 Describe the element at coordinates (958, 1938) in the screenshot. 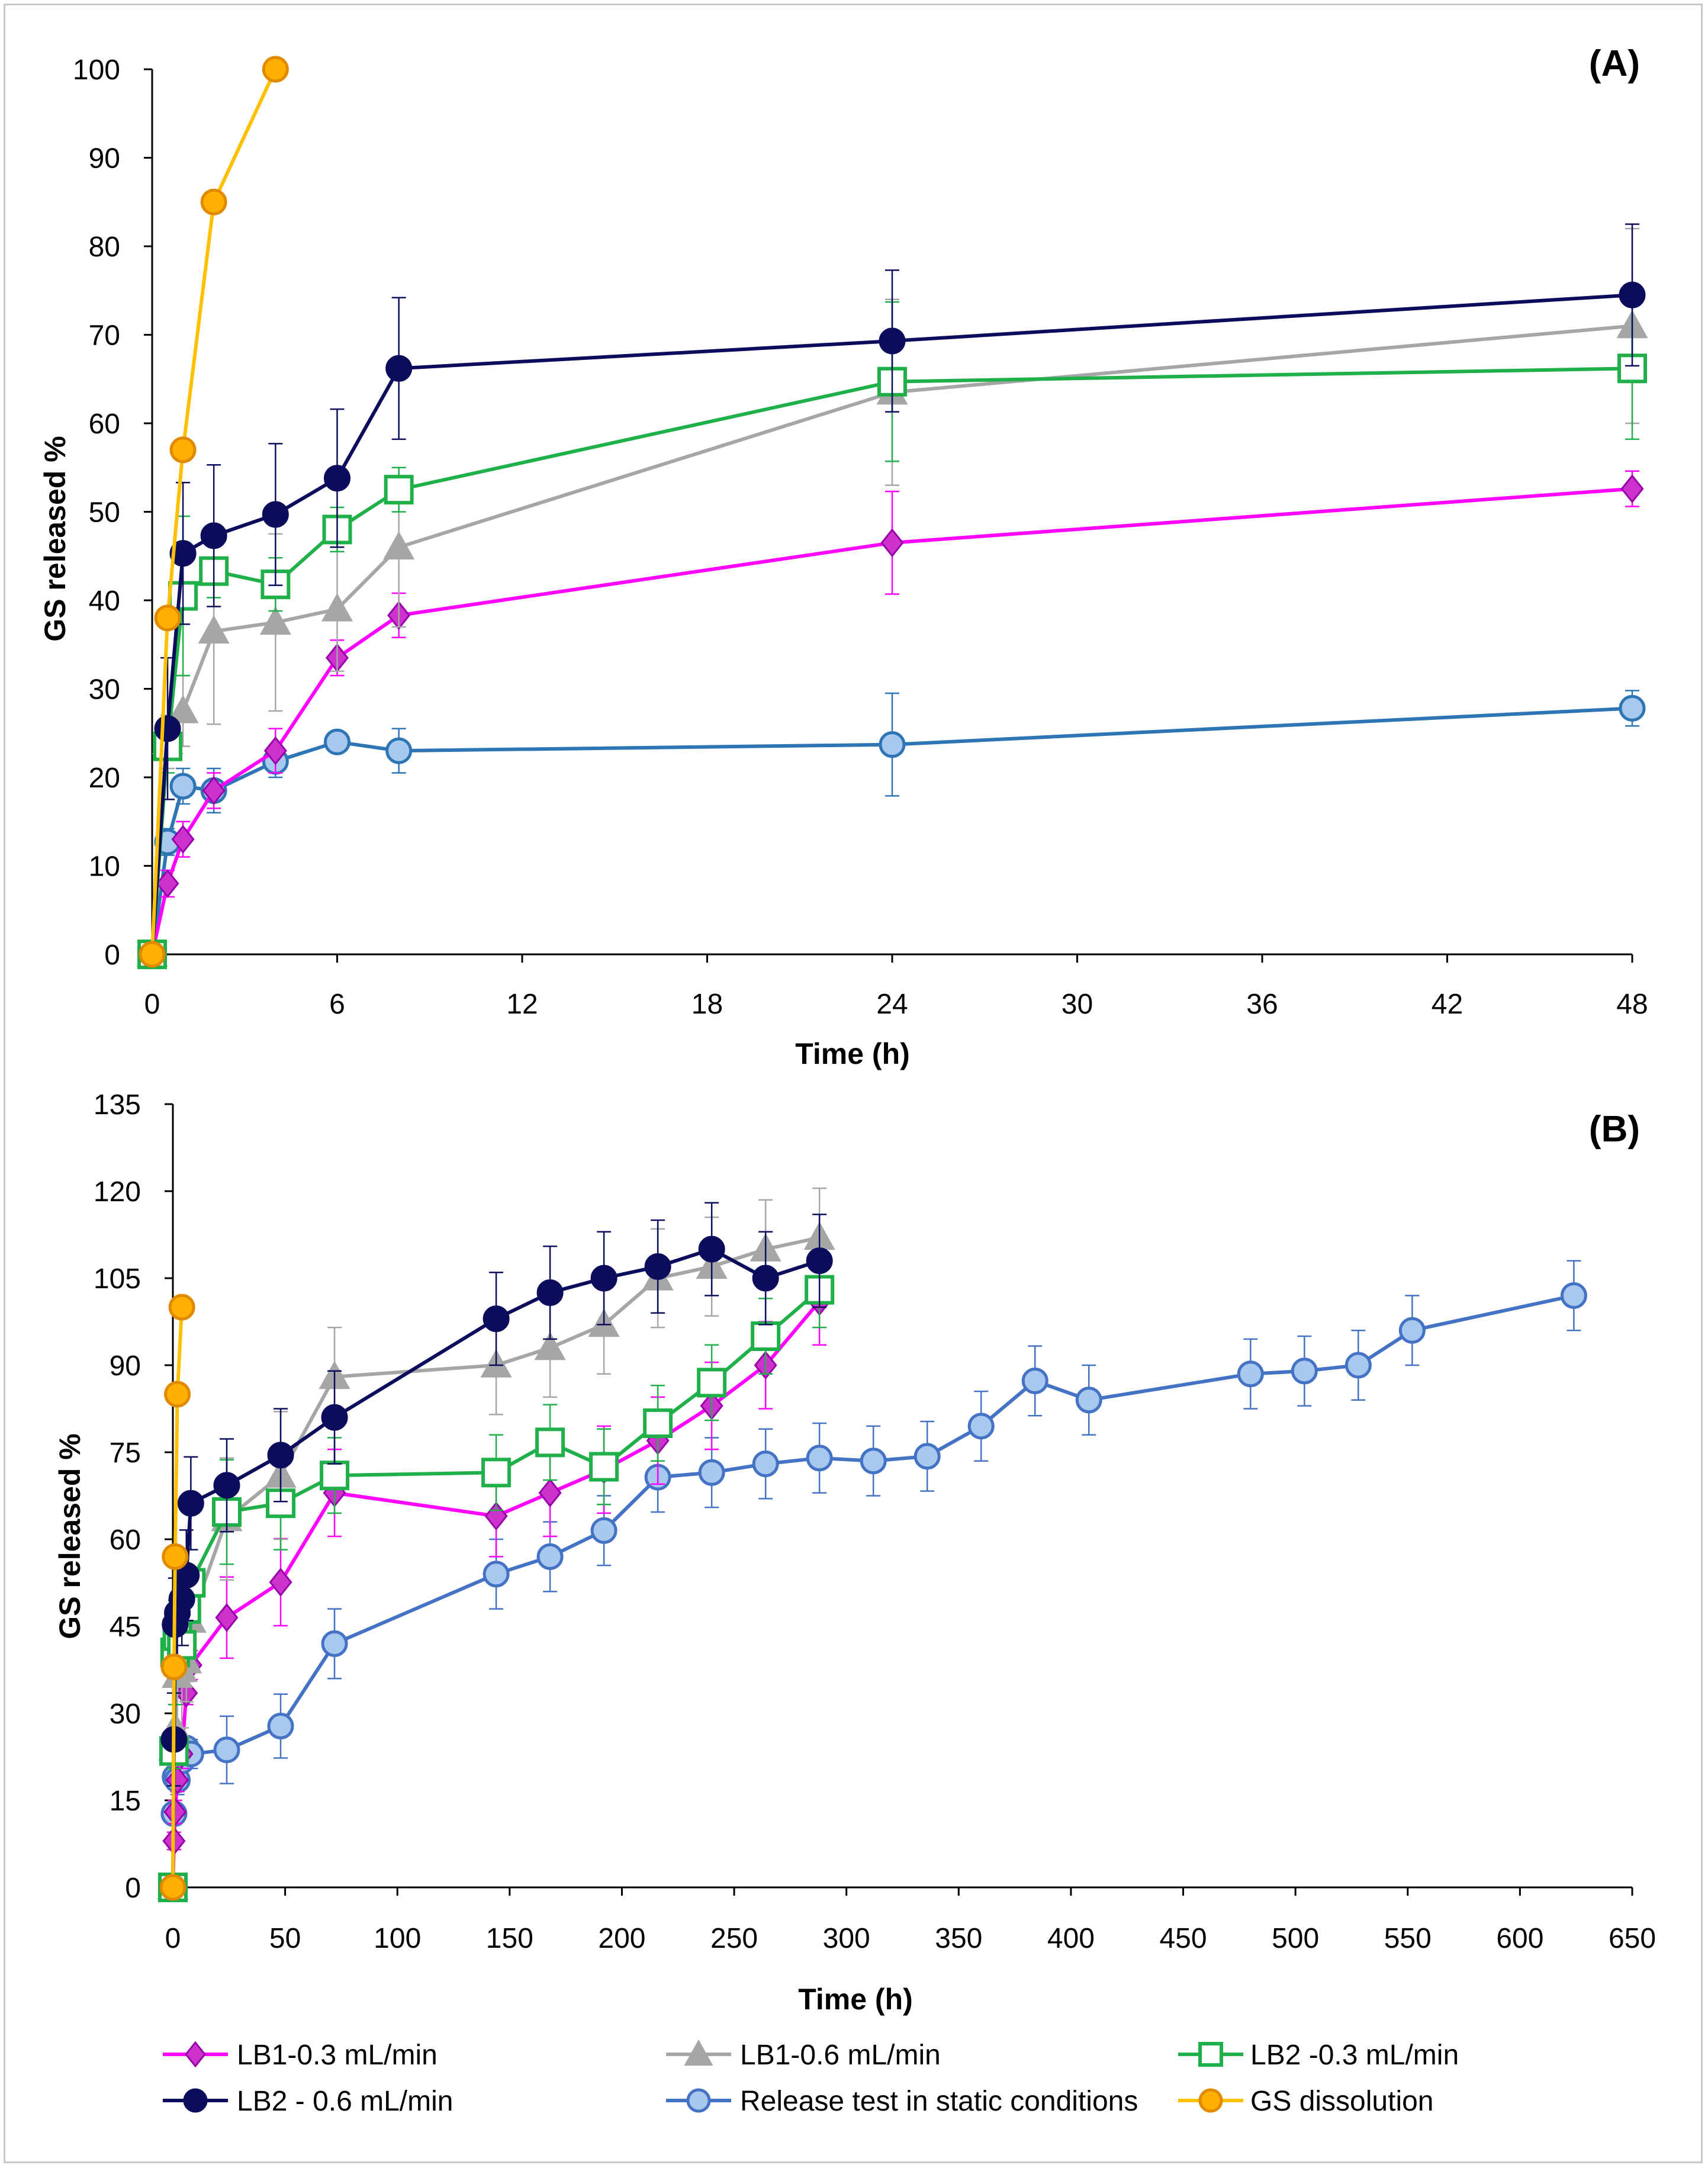

I see `panel-b-x-tick-label: 350` at that location.